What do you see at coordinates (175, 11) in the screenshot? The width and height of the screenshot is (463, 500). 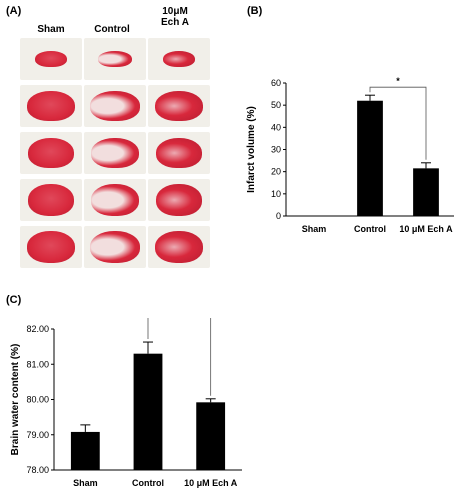 I see `photo-column-label: 10μM` at bounding box center [175, 11].